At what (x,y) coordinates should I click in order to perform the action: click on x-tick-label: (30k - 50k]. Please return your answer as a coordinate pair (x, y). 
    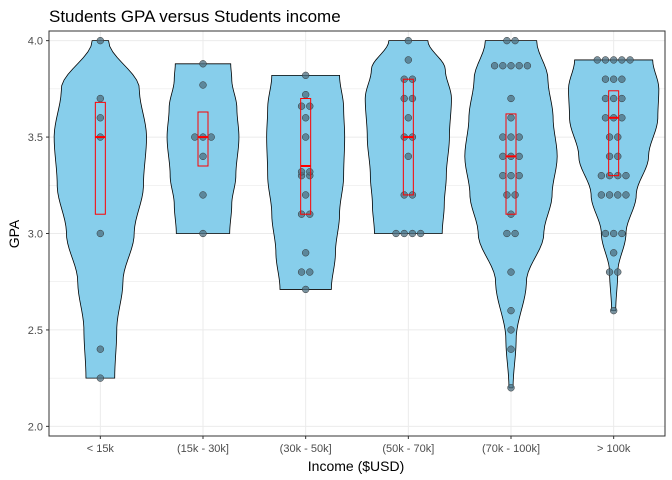
    Looking at the image, I should click on (306, 449).